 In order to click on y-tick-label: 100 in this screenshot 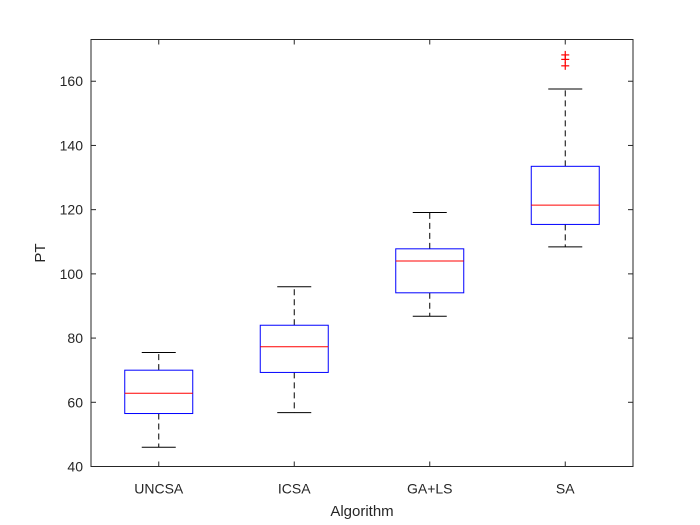, I will do `click(72, 274)`.